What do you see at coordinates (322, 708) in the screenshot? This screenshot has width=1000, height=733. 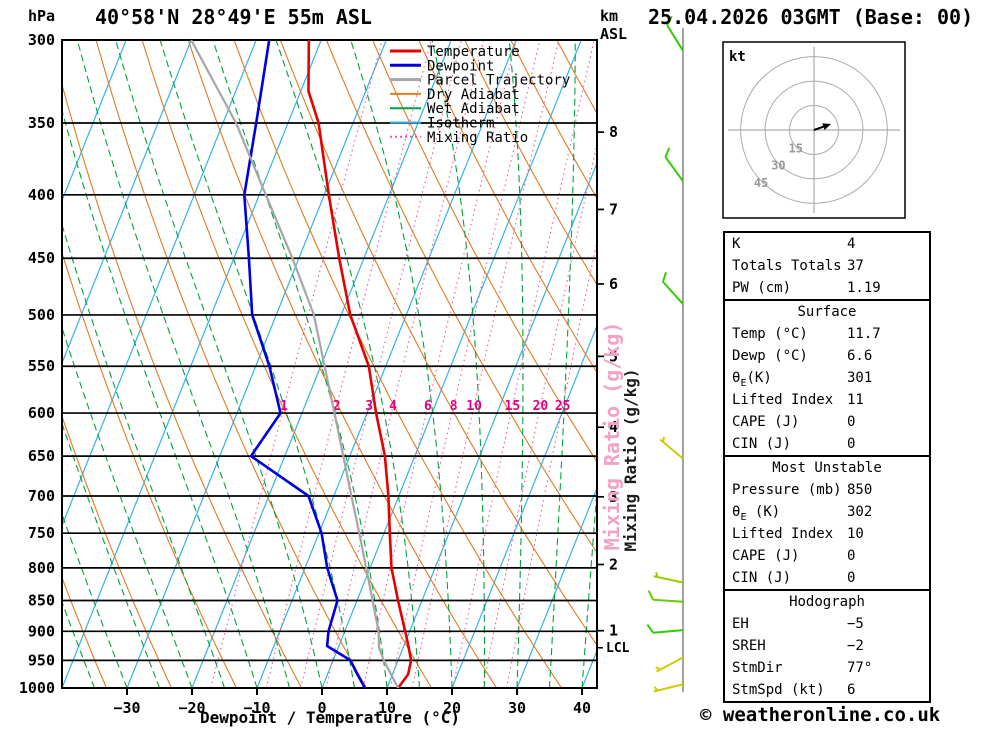 I see `svg-text: 0` at bounding box center [322, 708].